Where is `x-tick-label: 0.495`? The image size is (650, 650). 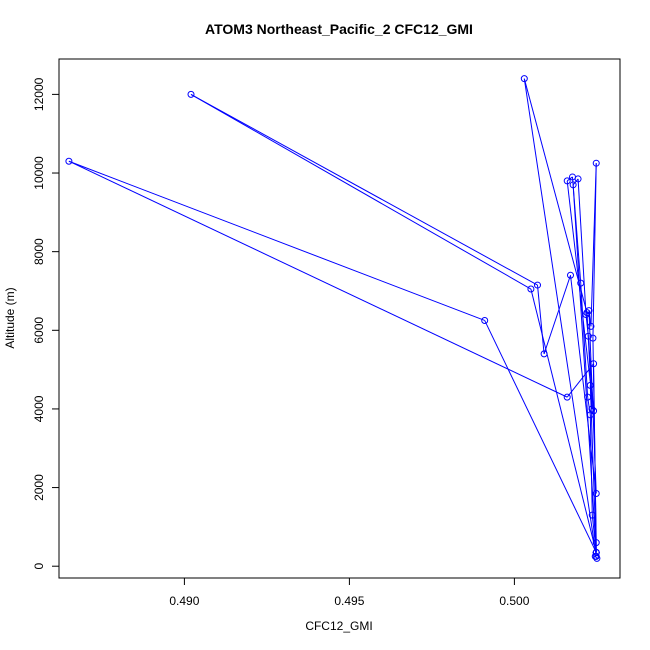 x-tick-label: 0.495 is located at coordinates (349, 601).